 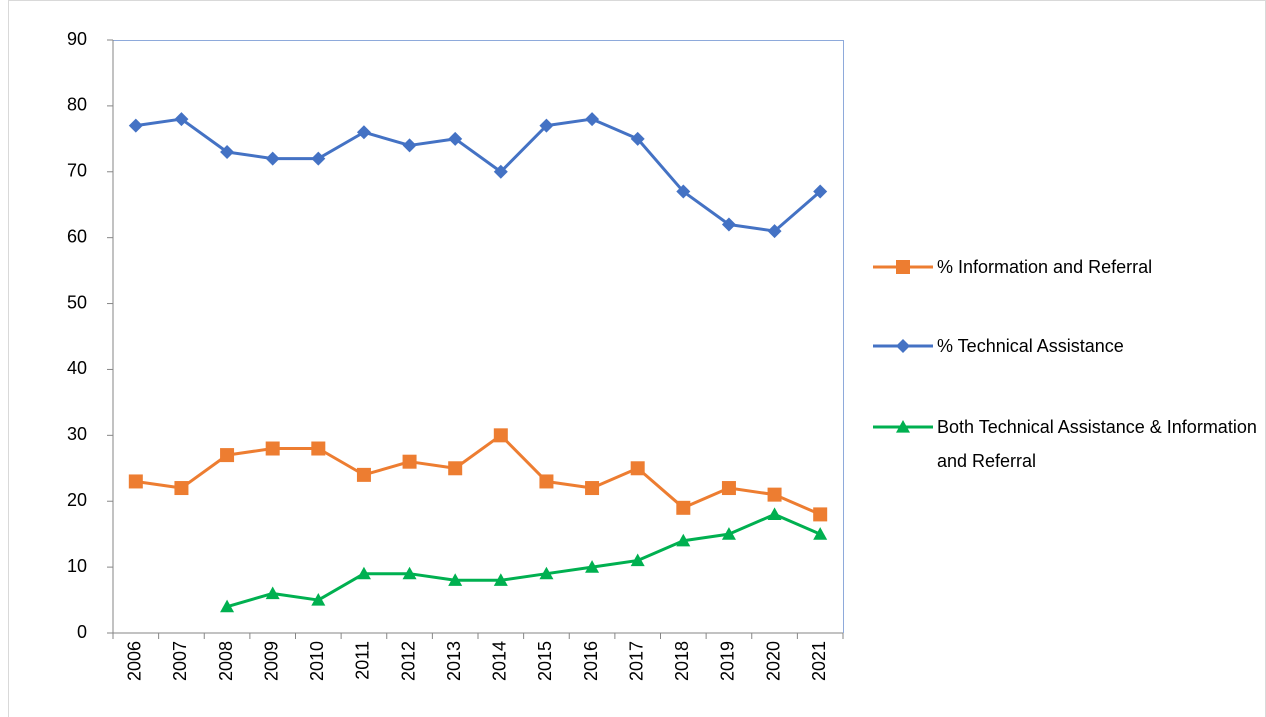 I want to click on y-tick-label: 30, so click(x=77, y=434).